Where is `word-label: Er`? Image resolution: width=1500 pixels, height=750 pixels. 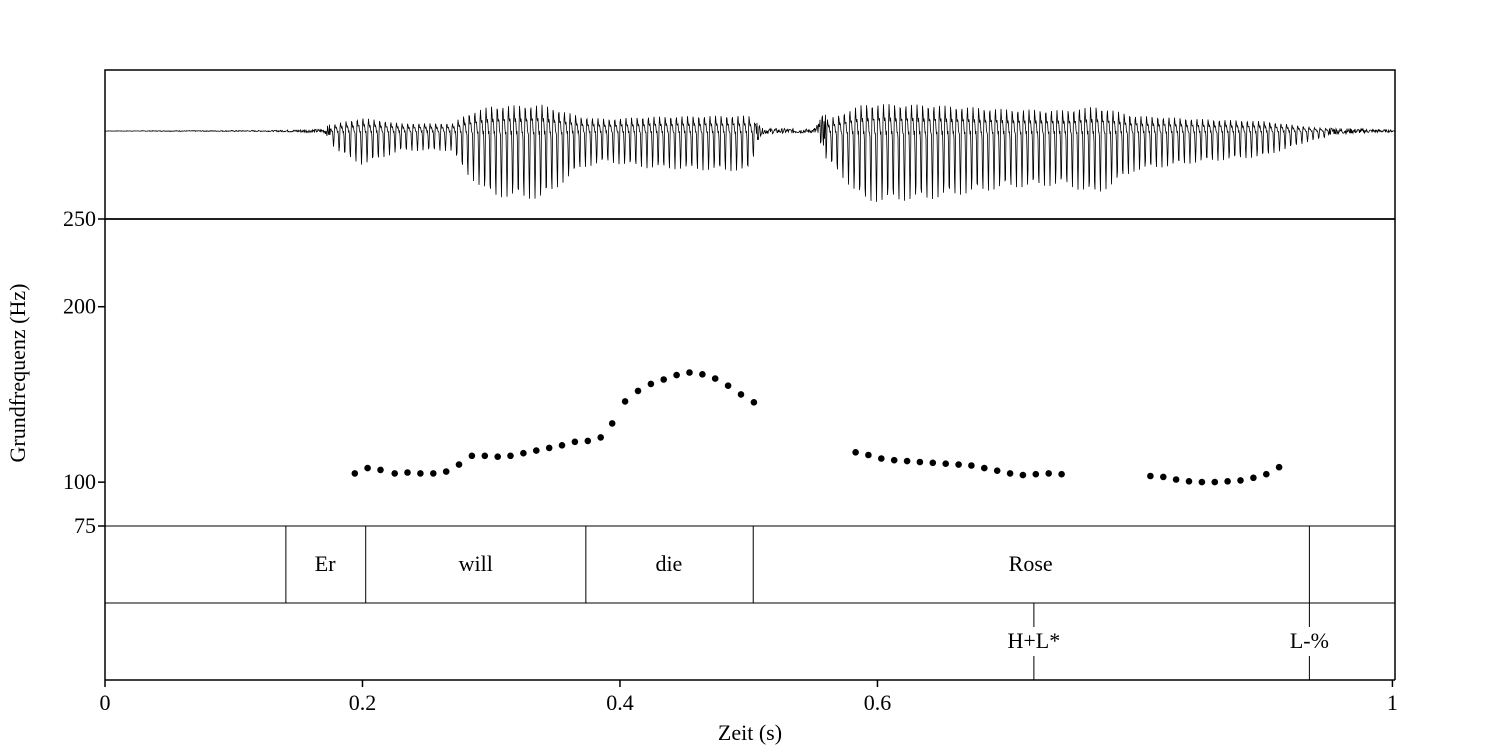
word-label: Er is located at coordinates (325, 563).